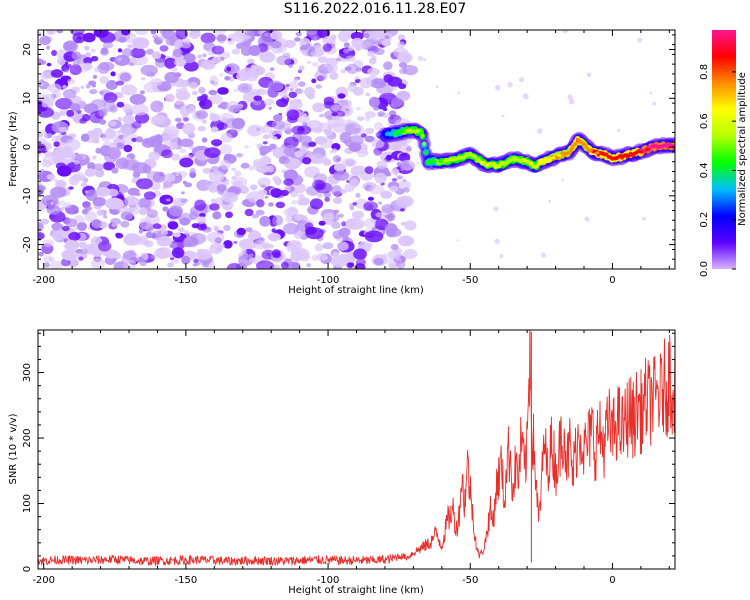  What do you see at coordinates (704, 121) in the screenshot?
I see `colorbar-tick-label: 0.6` at bounding box center [704, 121].